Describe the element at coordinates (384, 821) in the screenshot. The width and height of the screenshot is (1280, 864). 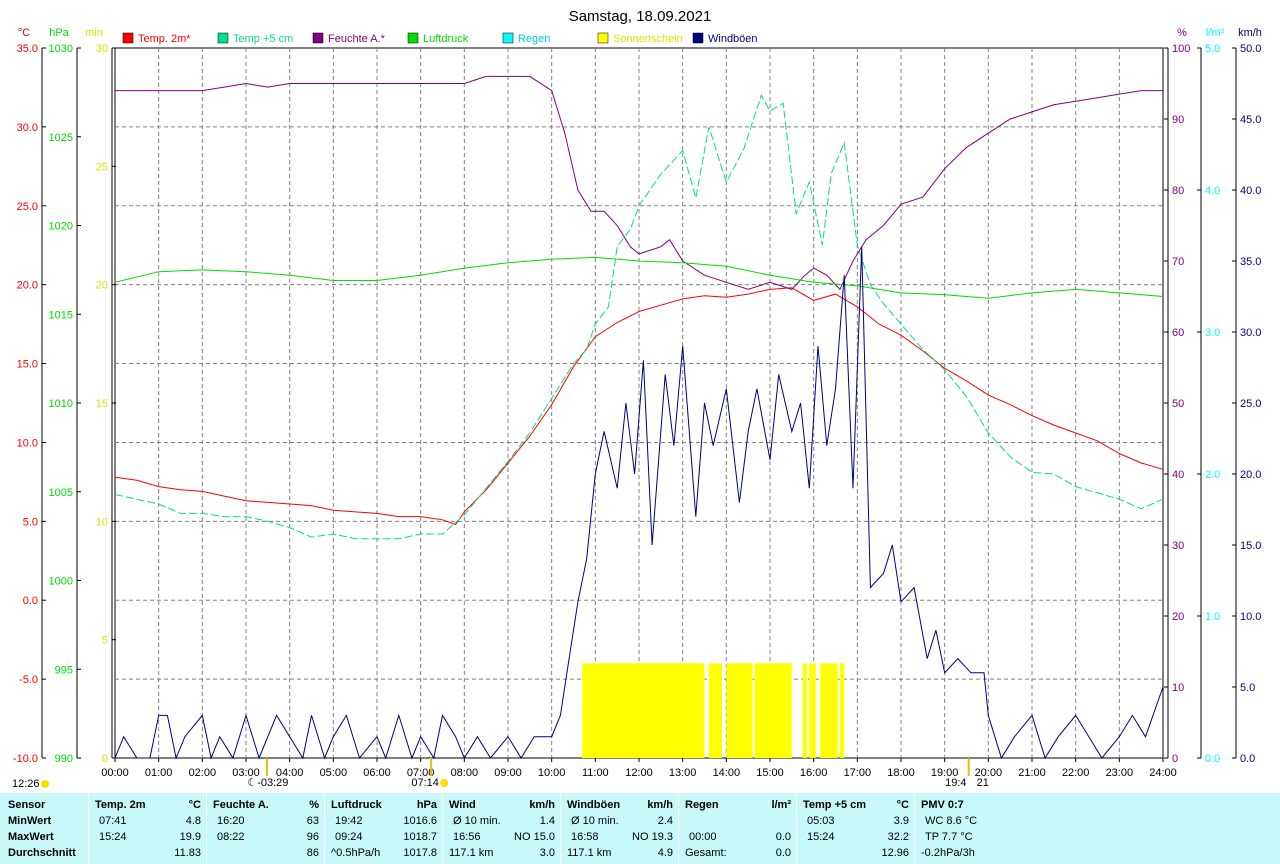
I see `stats-row: 19:42 1016.6` at that location.